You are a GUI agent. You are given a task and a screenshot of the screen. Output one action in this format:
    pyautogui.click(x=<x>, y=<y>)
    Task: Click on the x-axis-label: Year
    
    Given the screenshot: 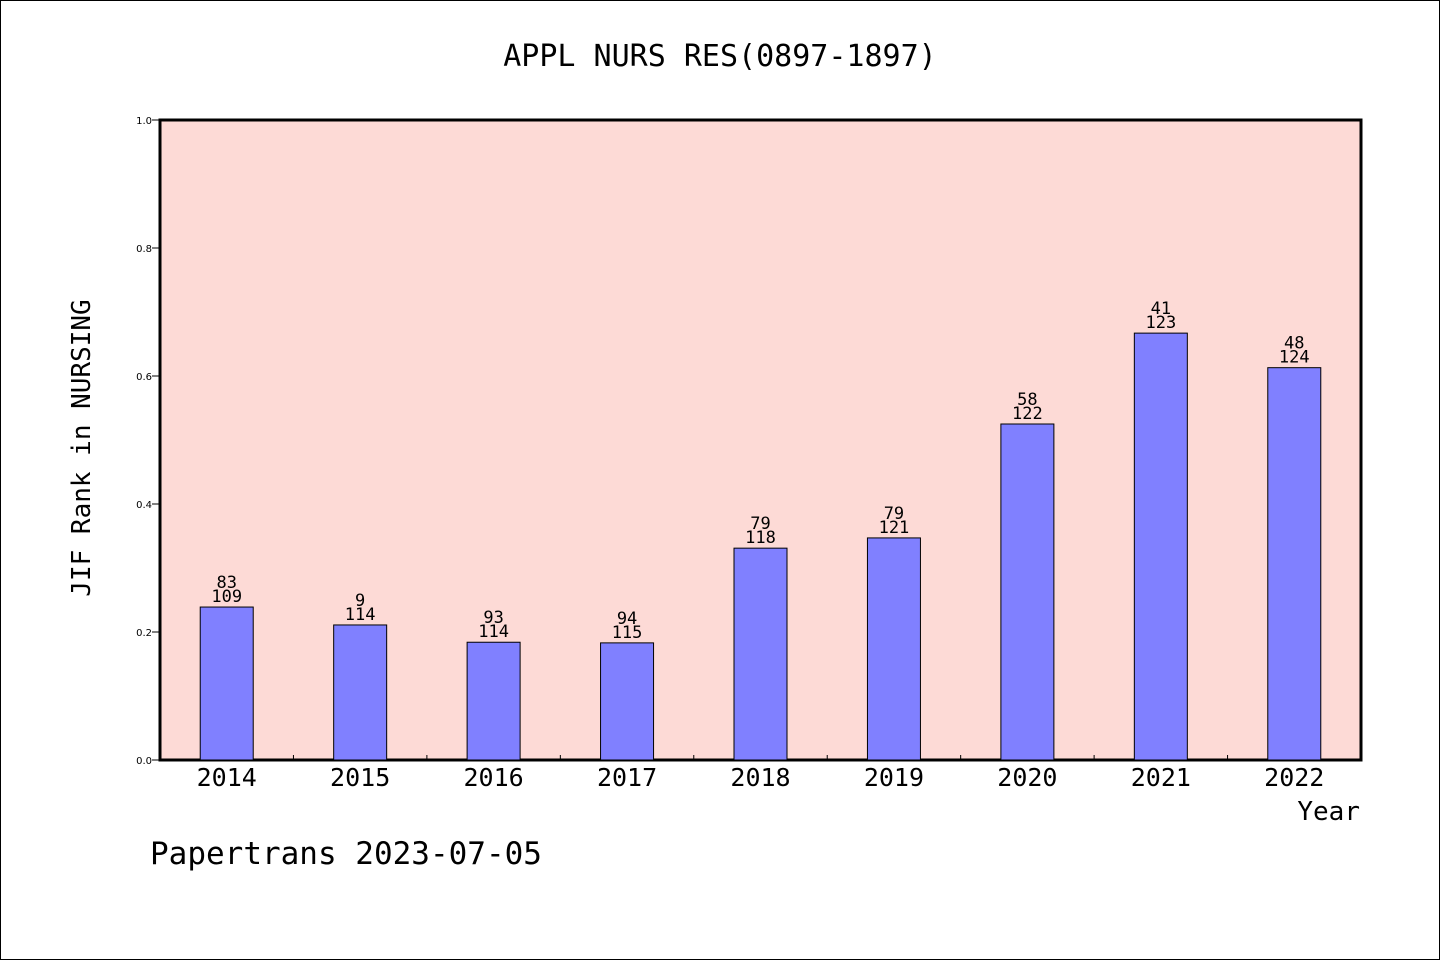 What is the action you would take?
    pyautogui.click(x=1328, y=812)
    